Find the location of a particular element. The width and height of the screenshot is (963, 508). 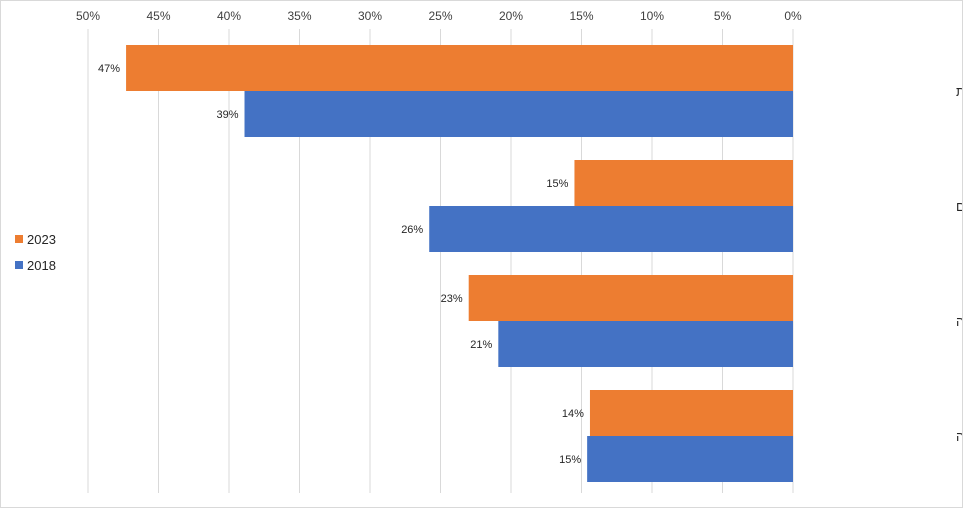

category-label: גמישות וחופש פעולה is located at coordinates (959, 321).